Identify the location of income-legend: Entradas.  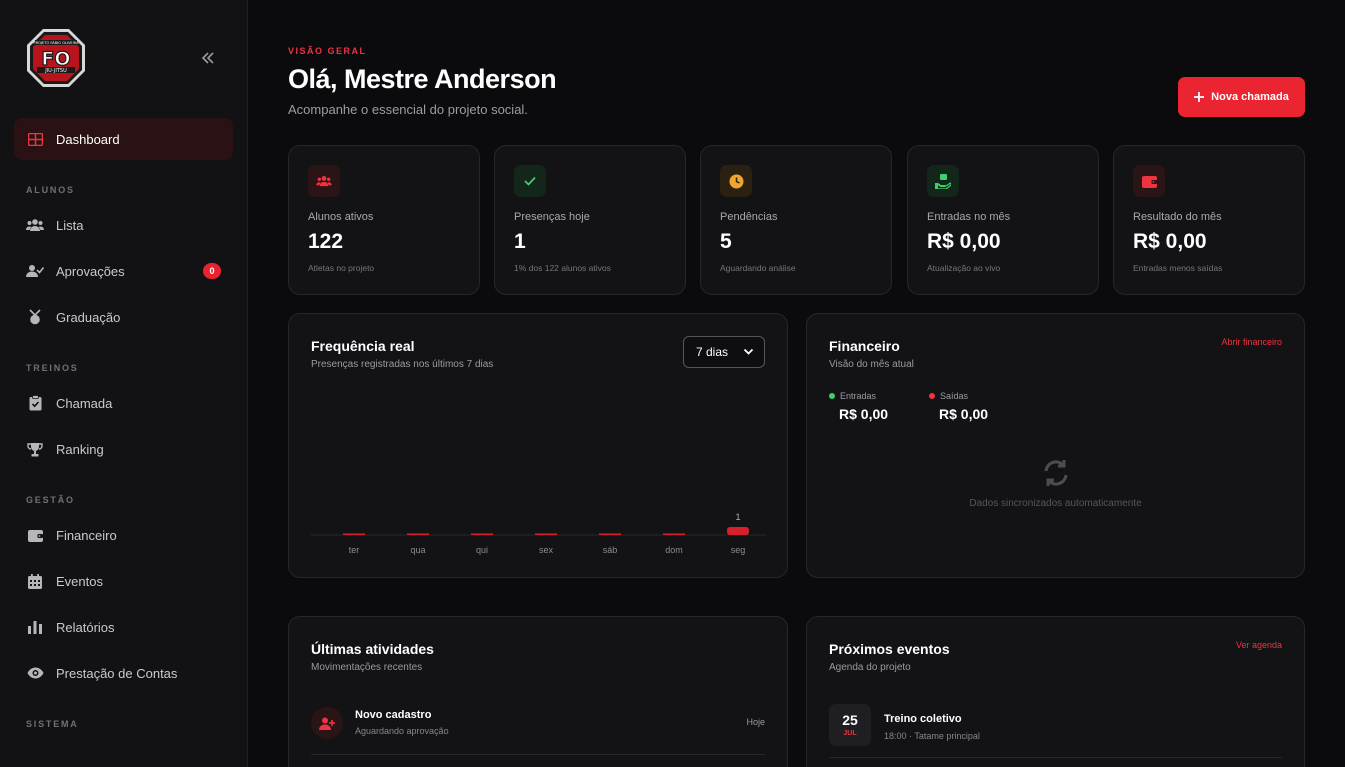
(852, 396).